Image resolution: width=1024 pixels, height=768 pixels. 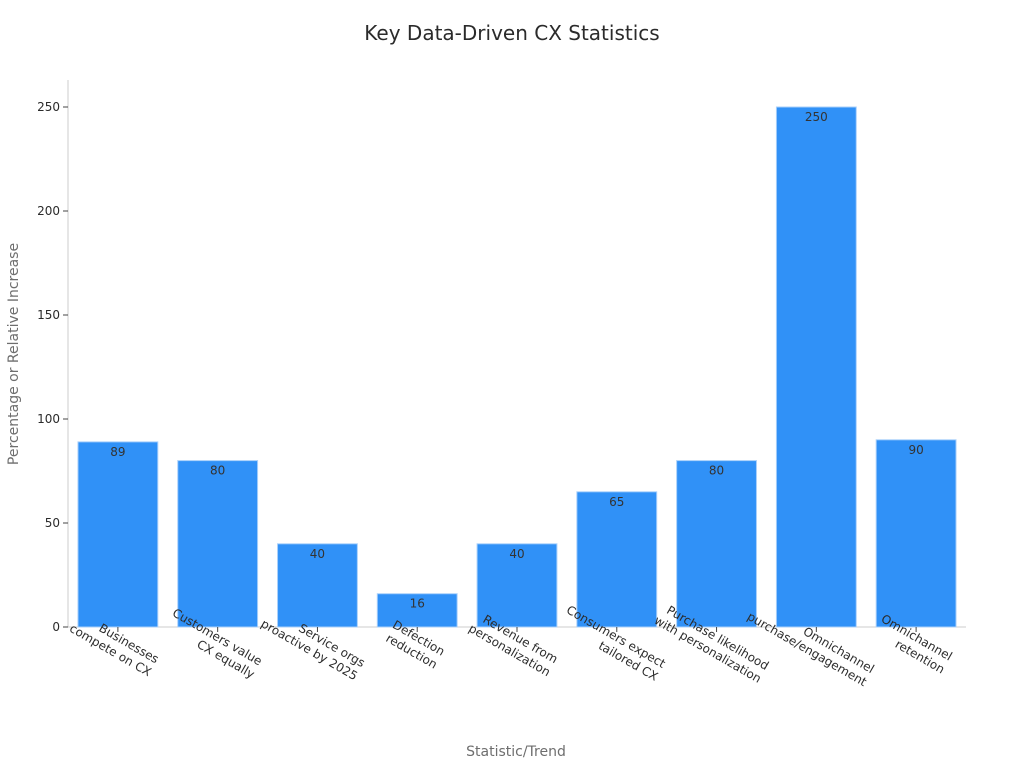 What do you see at coordinates (52, 367) in the screenshot?
I see `y-axis-ticks: 0 50 100 150 200 250` at bounding box center [52, 367].